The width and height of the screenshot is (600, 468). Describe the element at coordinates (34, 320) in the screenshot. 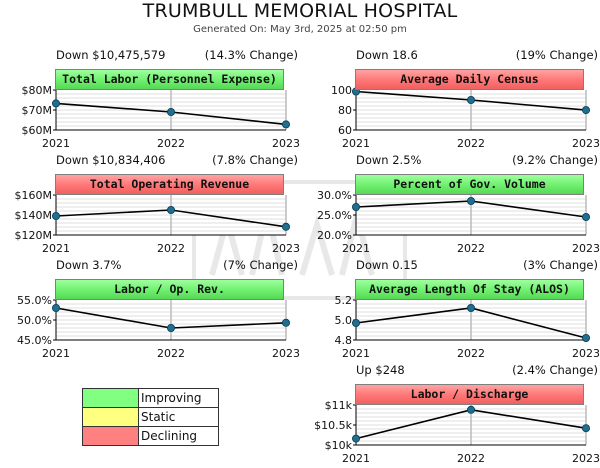

I see `y-tick-label: 50.0%` at that location.